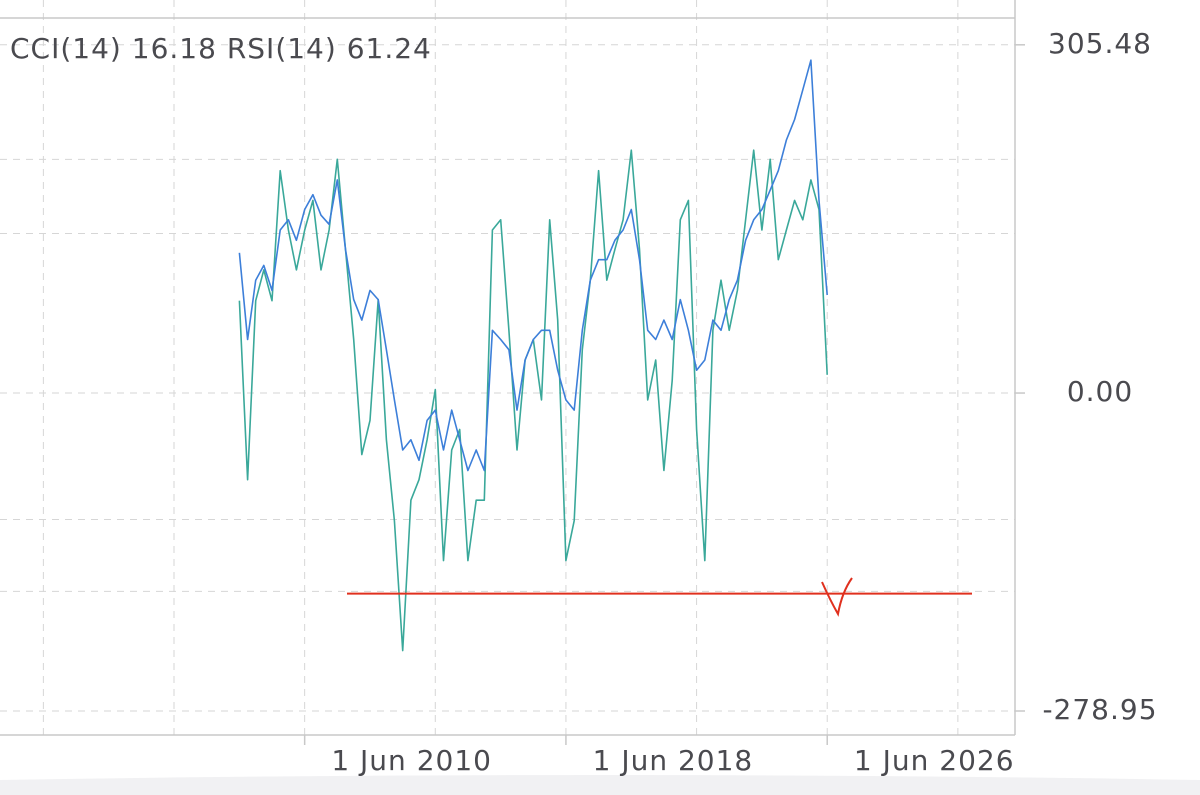 This screenshot has height=795, width=1200. What do you see at coordinates (174, 48) in the screenshot?
I see `legend-value: 16.18` at bounding box center [174, 48].